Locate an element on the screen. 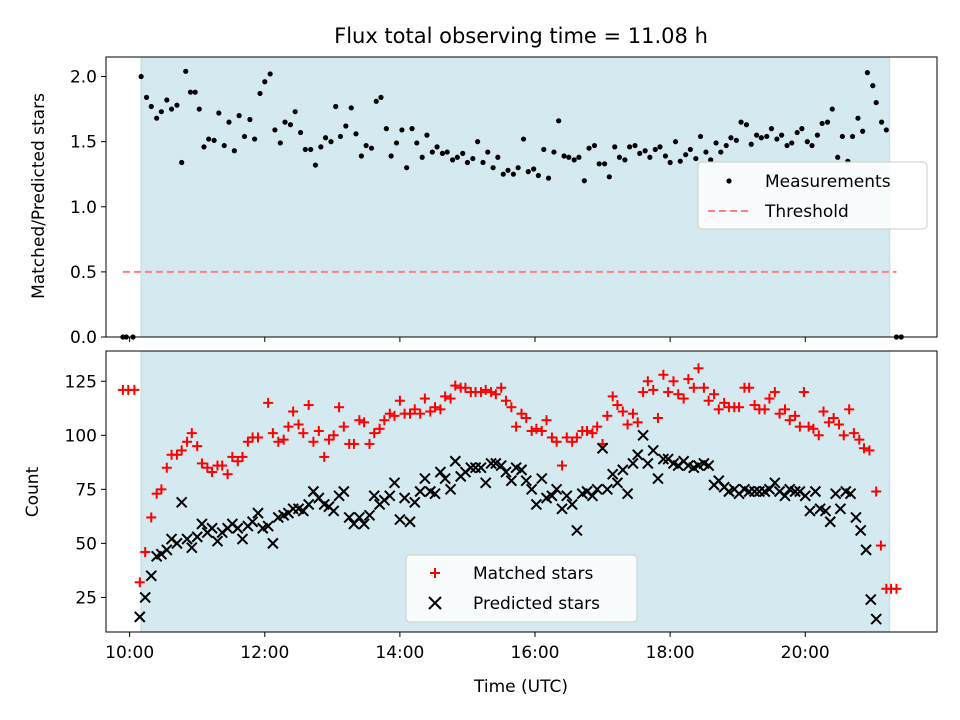 The height and width of the screenshot is (720, 960). x-tick-label: 16:00 is located at coordinates (535, 653).